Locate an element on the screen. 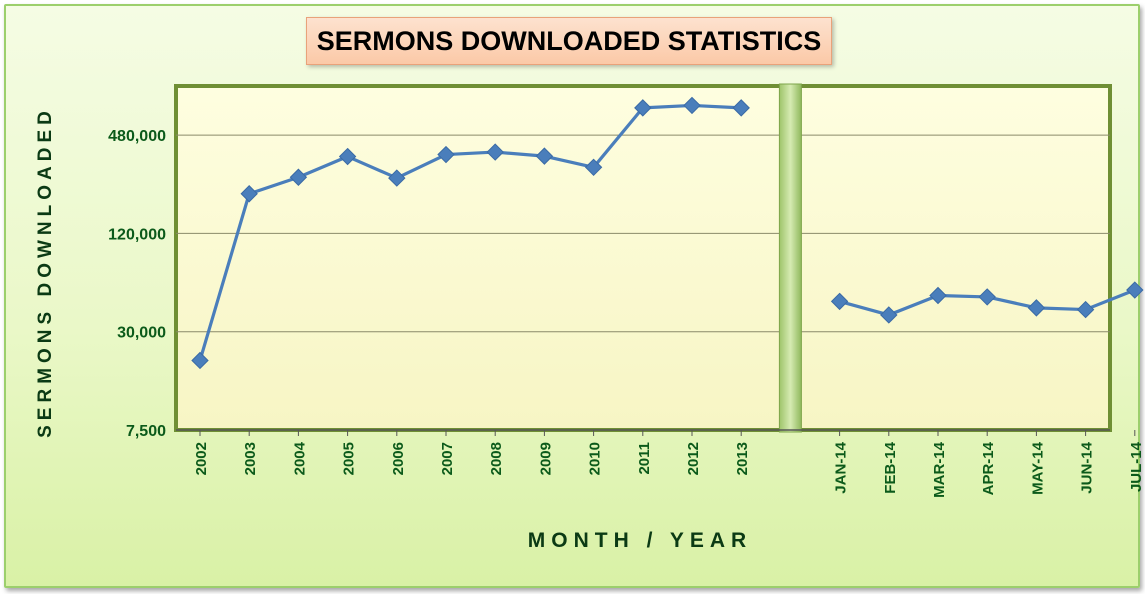  x-tick-label: JAN-14 is located at coordinates (841, 467).